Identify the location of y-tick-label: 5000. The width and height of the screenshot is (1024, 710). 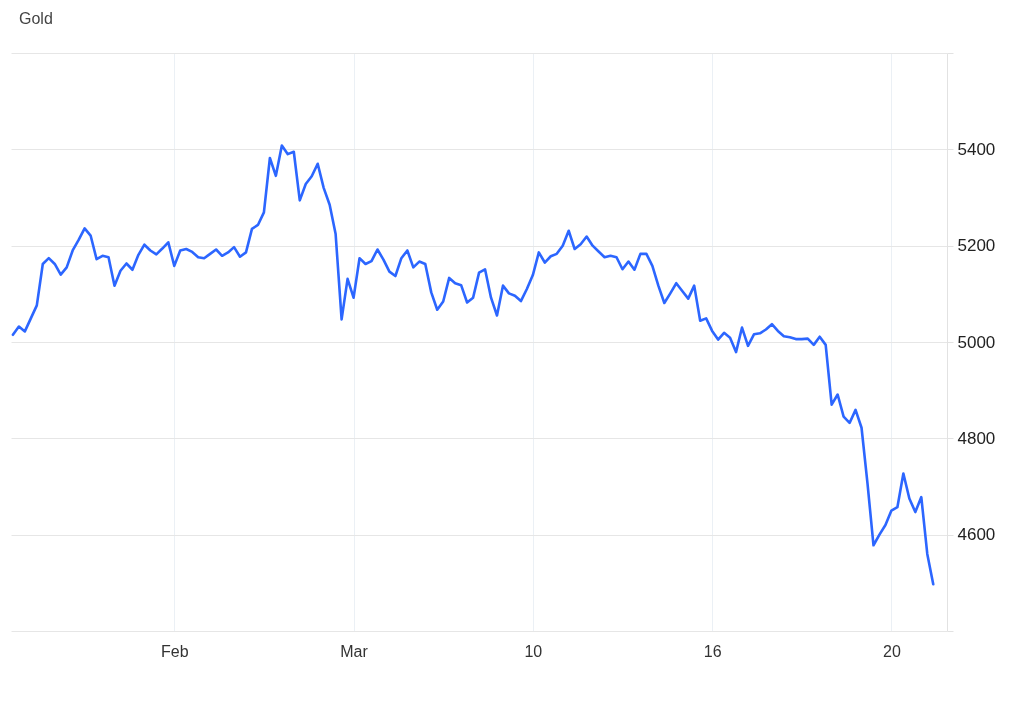
(976, 342).